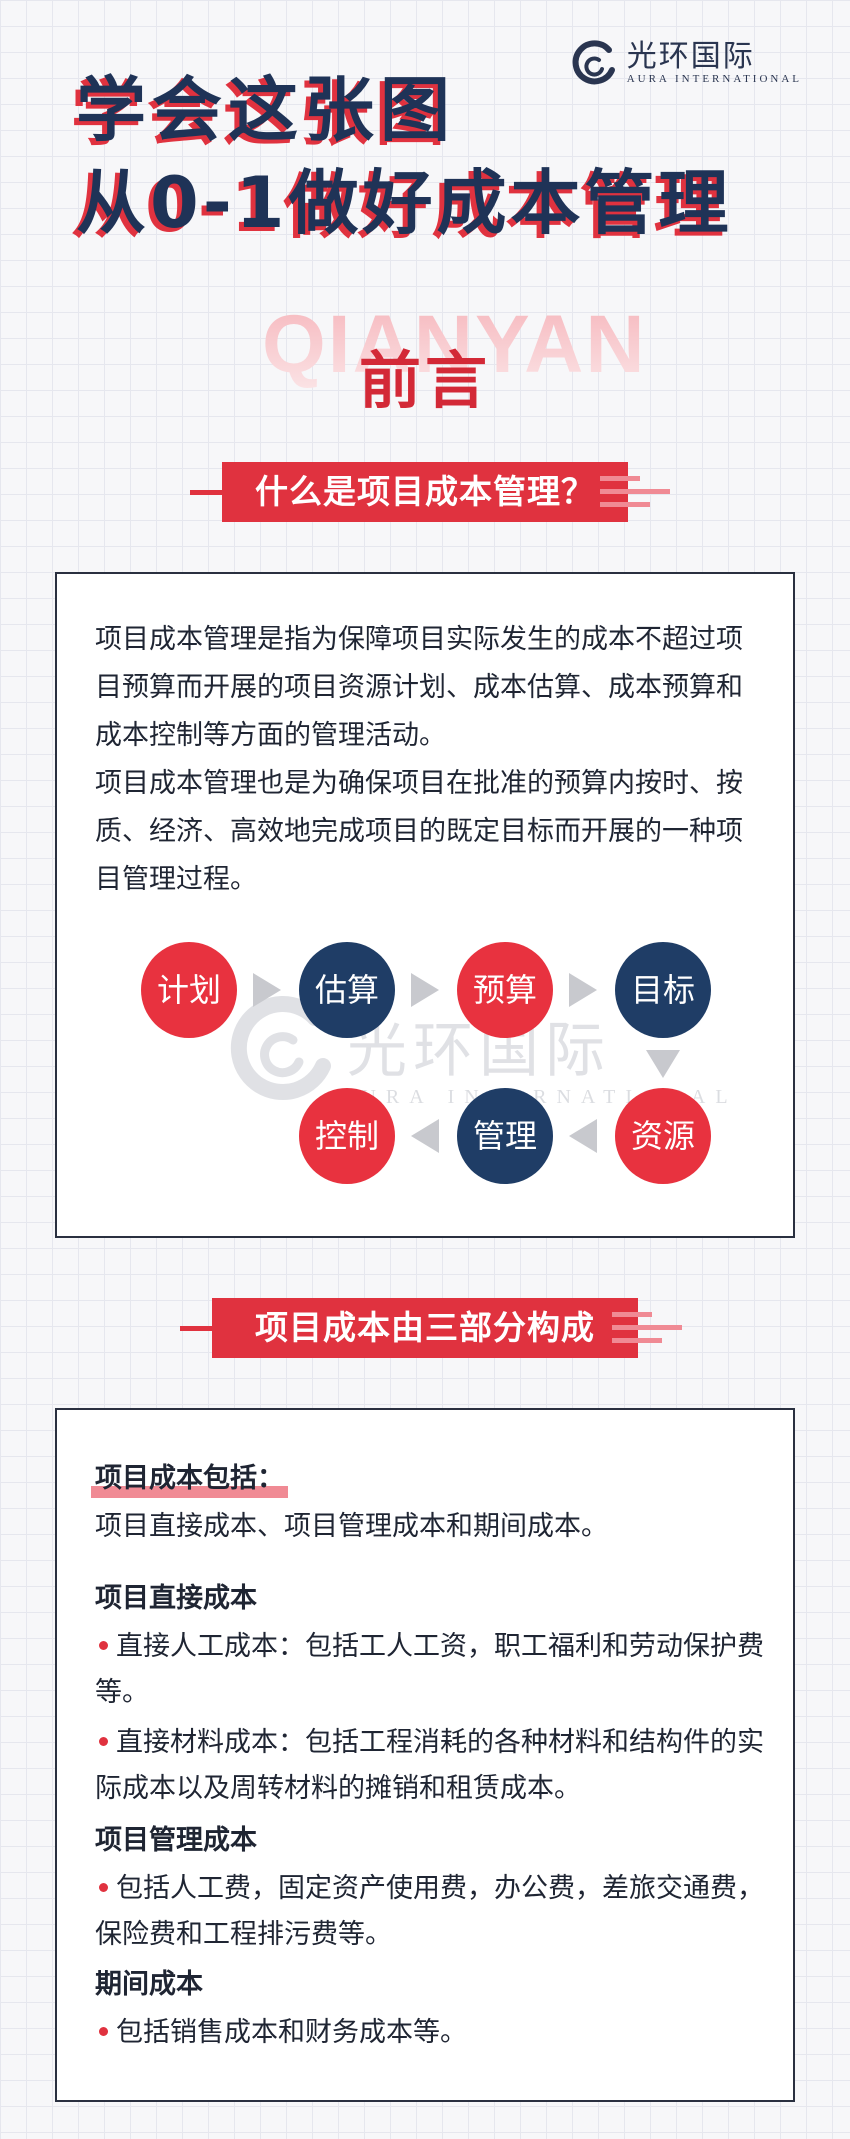  Describe the element at coordinates (505, 990) in the screenshot. I see `flow-budget: 预算` at that location.